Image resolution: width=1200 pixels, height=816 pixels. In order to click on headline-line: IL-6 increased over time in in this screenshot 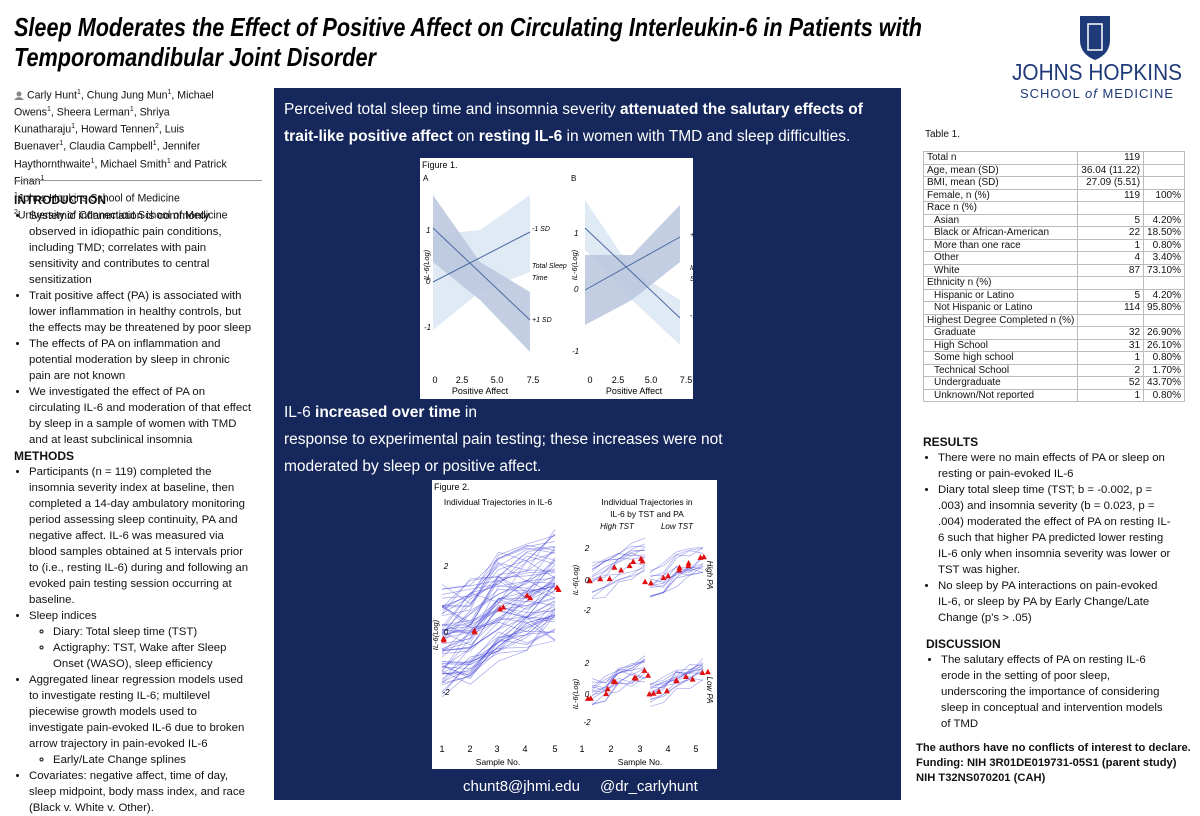, I will do `click(503, 412)`.